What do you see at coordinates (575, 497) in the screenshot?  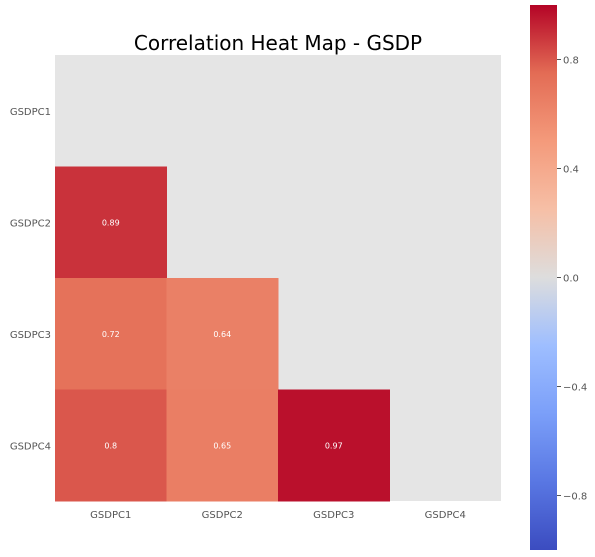 I see `colorbar-tick-label: −0.8` at bounding box center [575, 497].